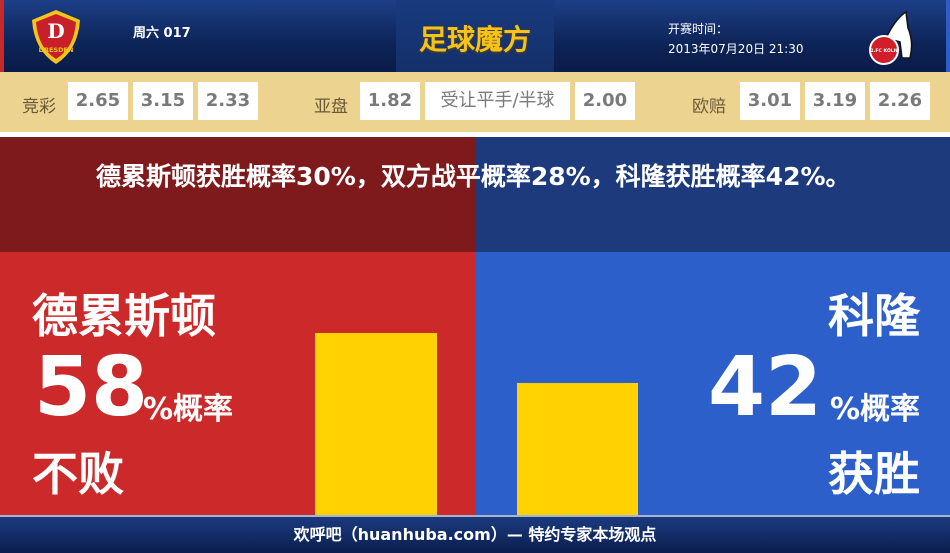  What do you see at coordinates (188, 409) in the screenshot?
I see `home-percent-unit: %概率` at bounding box center [188, 409].